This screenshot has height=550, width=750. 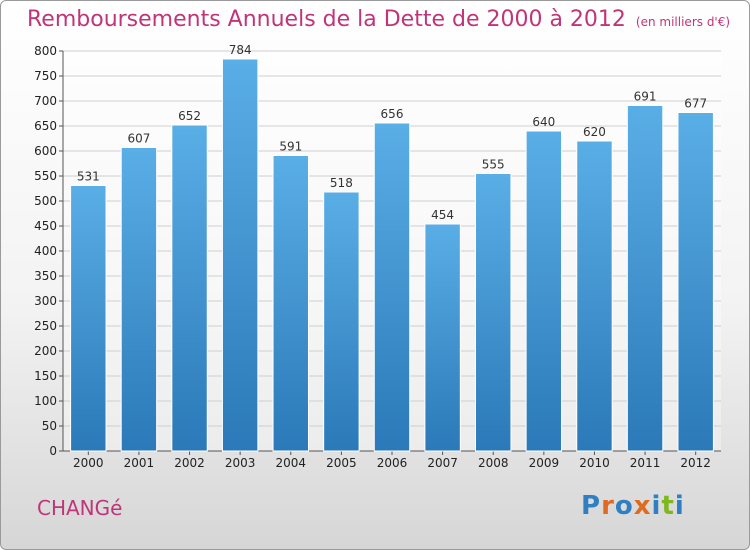 What do you see at coordinates (645, 97) in the screenshot?
I see `value-label-2011: 691` at bounding box center [645, 97].